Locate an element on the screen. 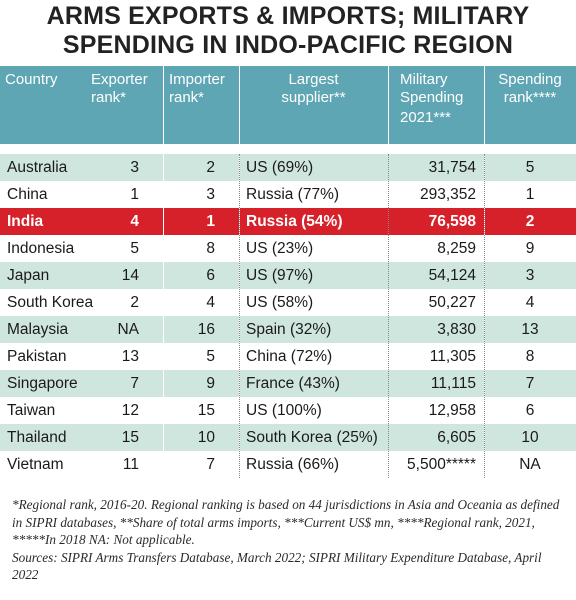 The image size is (576, 600). cell-importer-rank: 4 is located at coordinates (210, 302).